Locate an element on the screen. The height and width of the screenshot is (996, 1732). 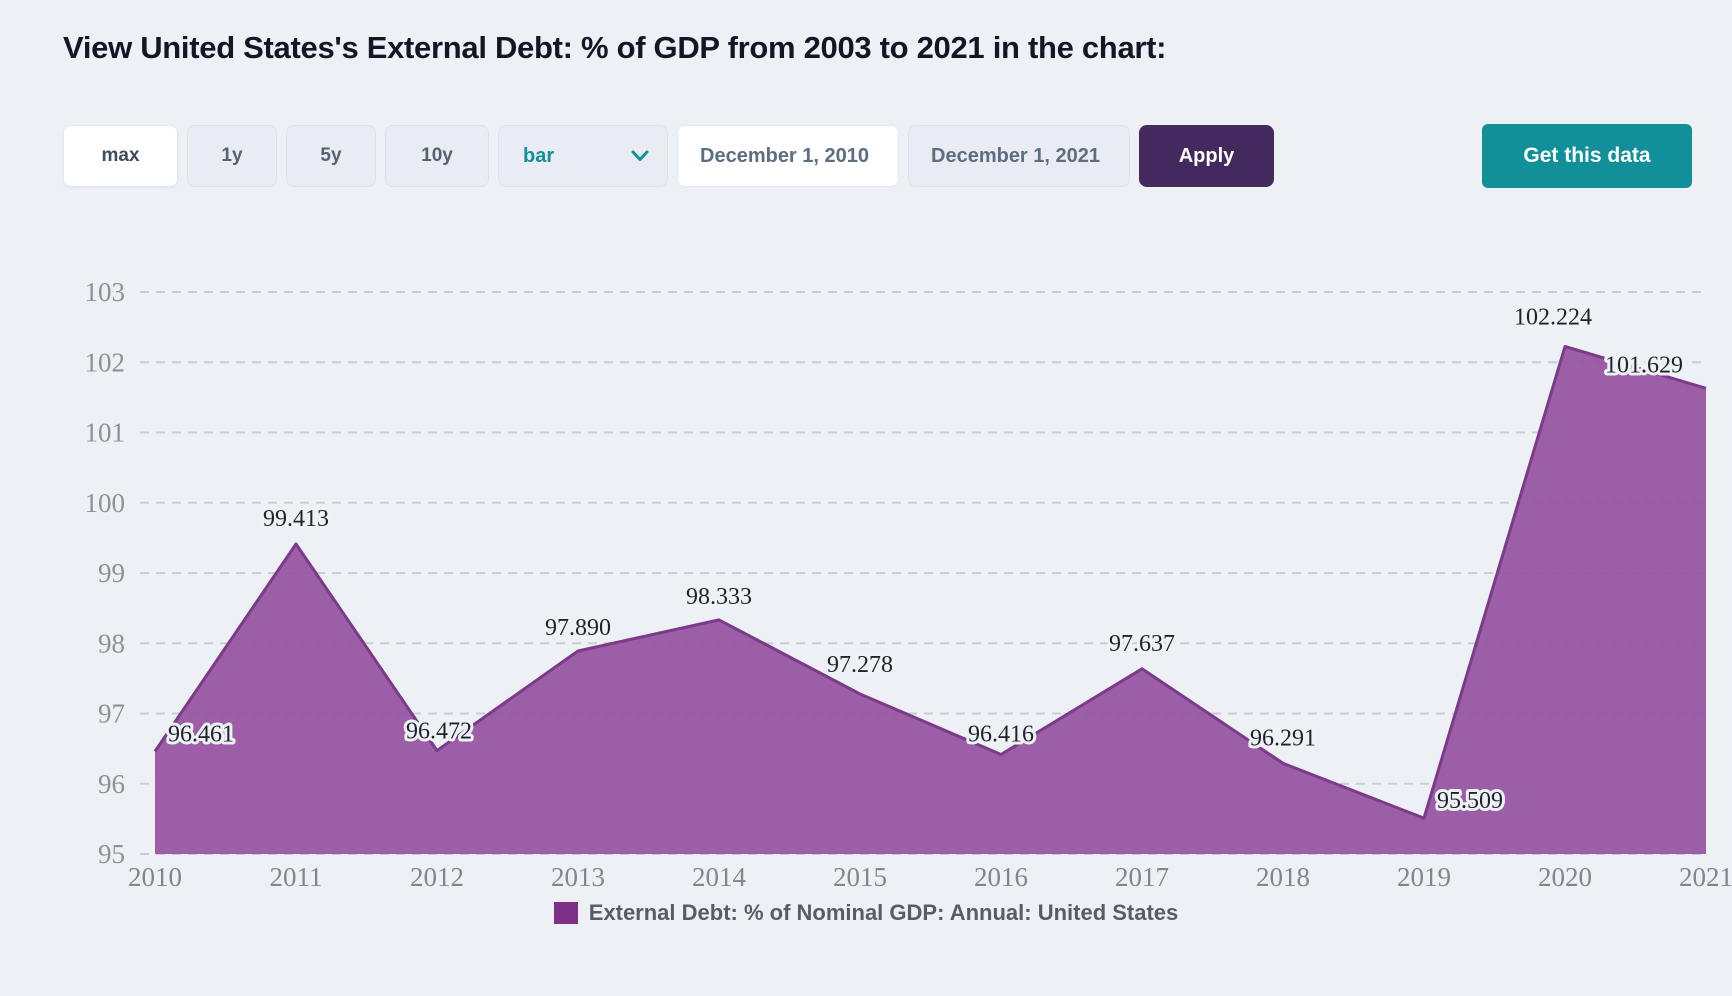
end-date-value: December 1, 2021 is located at coordinates (1016, 155).